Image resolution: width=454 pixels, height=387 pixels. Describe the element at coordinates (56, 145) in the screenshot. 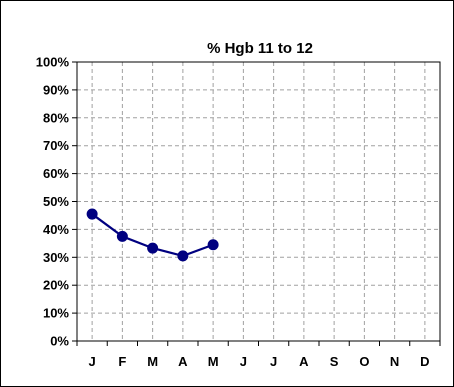

I see `y-tick-label: 70%` at that location.